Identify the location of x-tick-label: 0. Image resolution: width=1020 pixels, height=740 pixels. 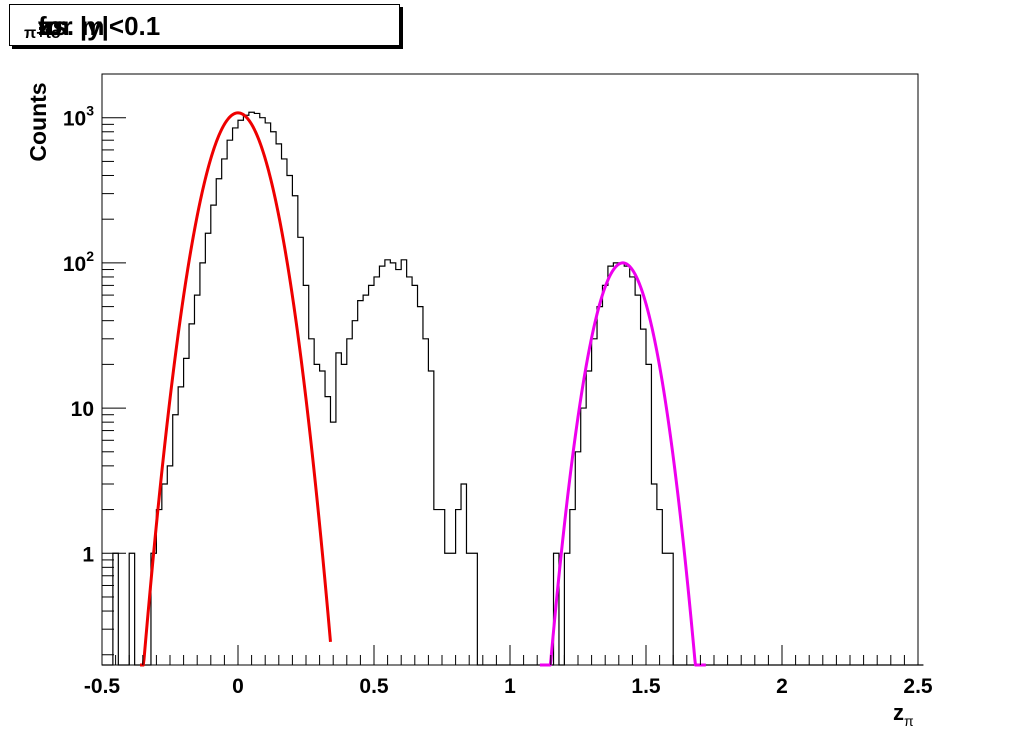
(238, 686).